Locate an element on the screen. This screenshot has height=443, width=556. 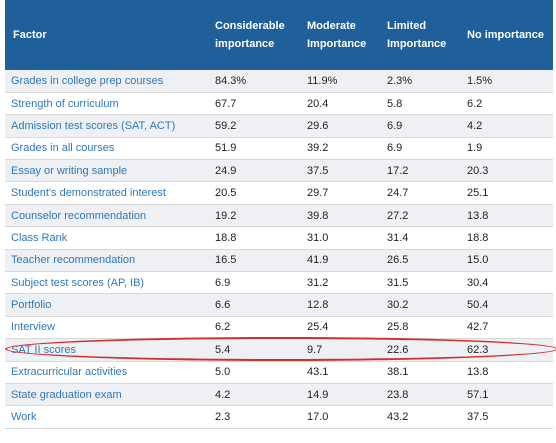
cell-limited: 43.2 is located at coordinates (421, 417).